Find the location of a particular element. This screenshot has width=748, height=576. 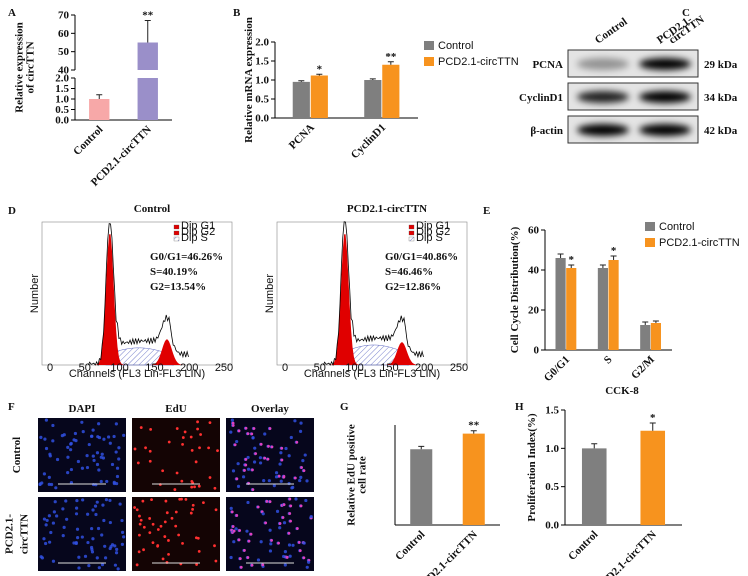

flow-stat: S=40.19% is located at coordinates (174, 272).